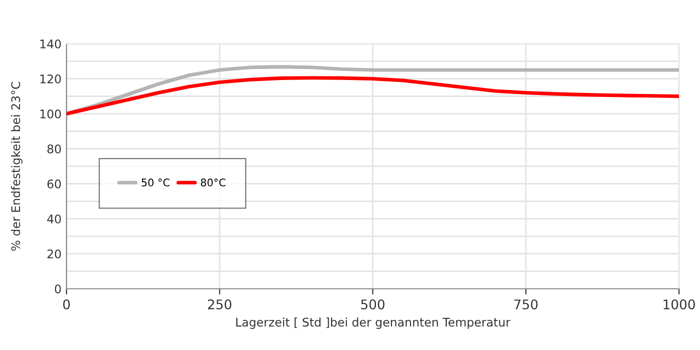 The height and width of the screenshot is (350, 700). I want to click on x-tick-label: 0, so click(66, 304).